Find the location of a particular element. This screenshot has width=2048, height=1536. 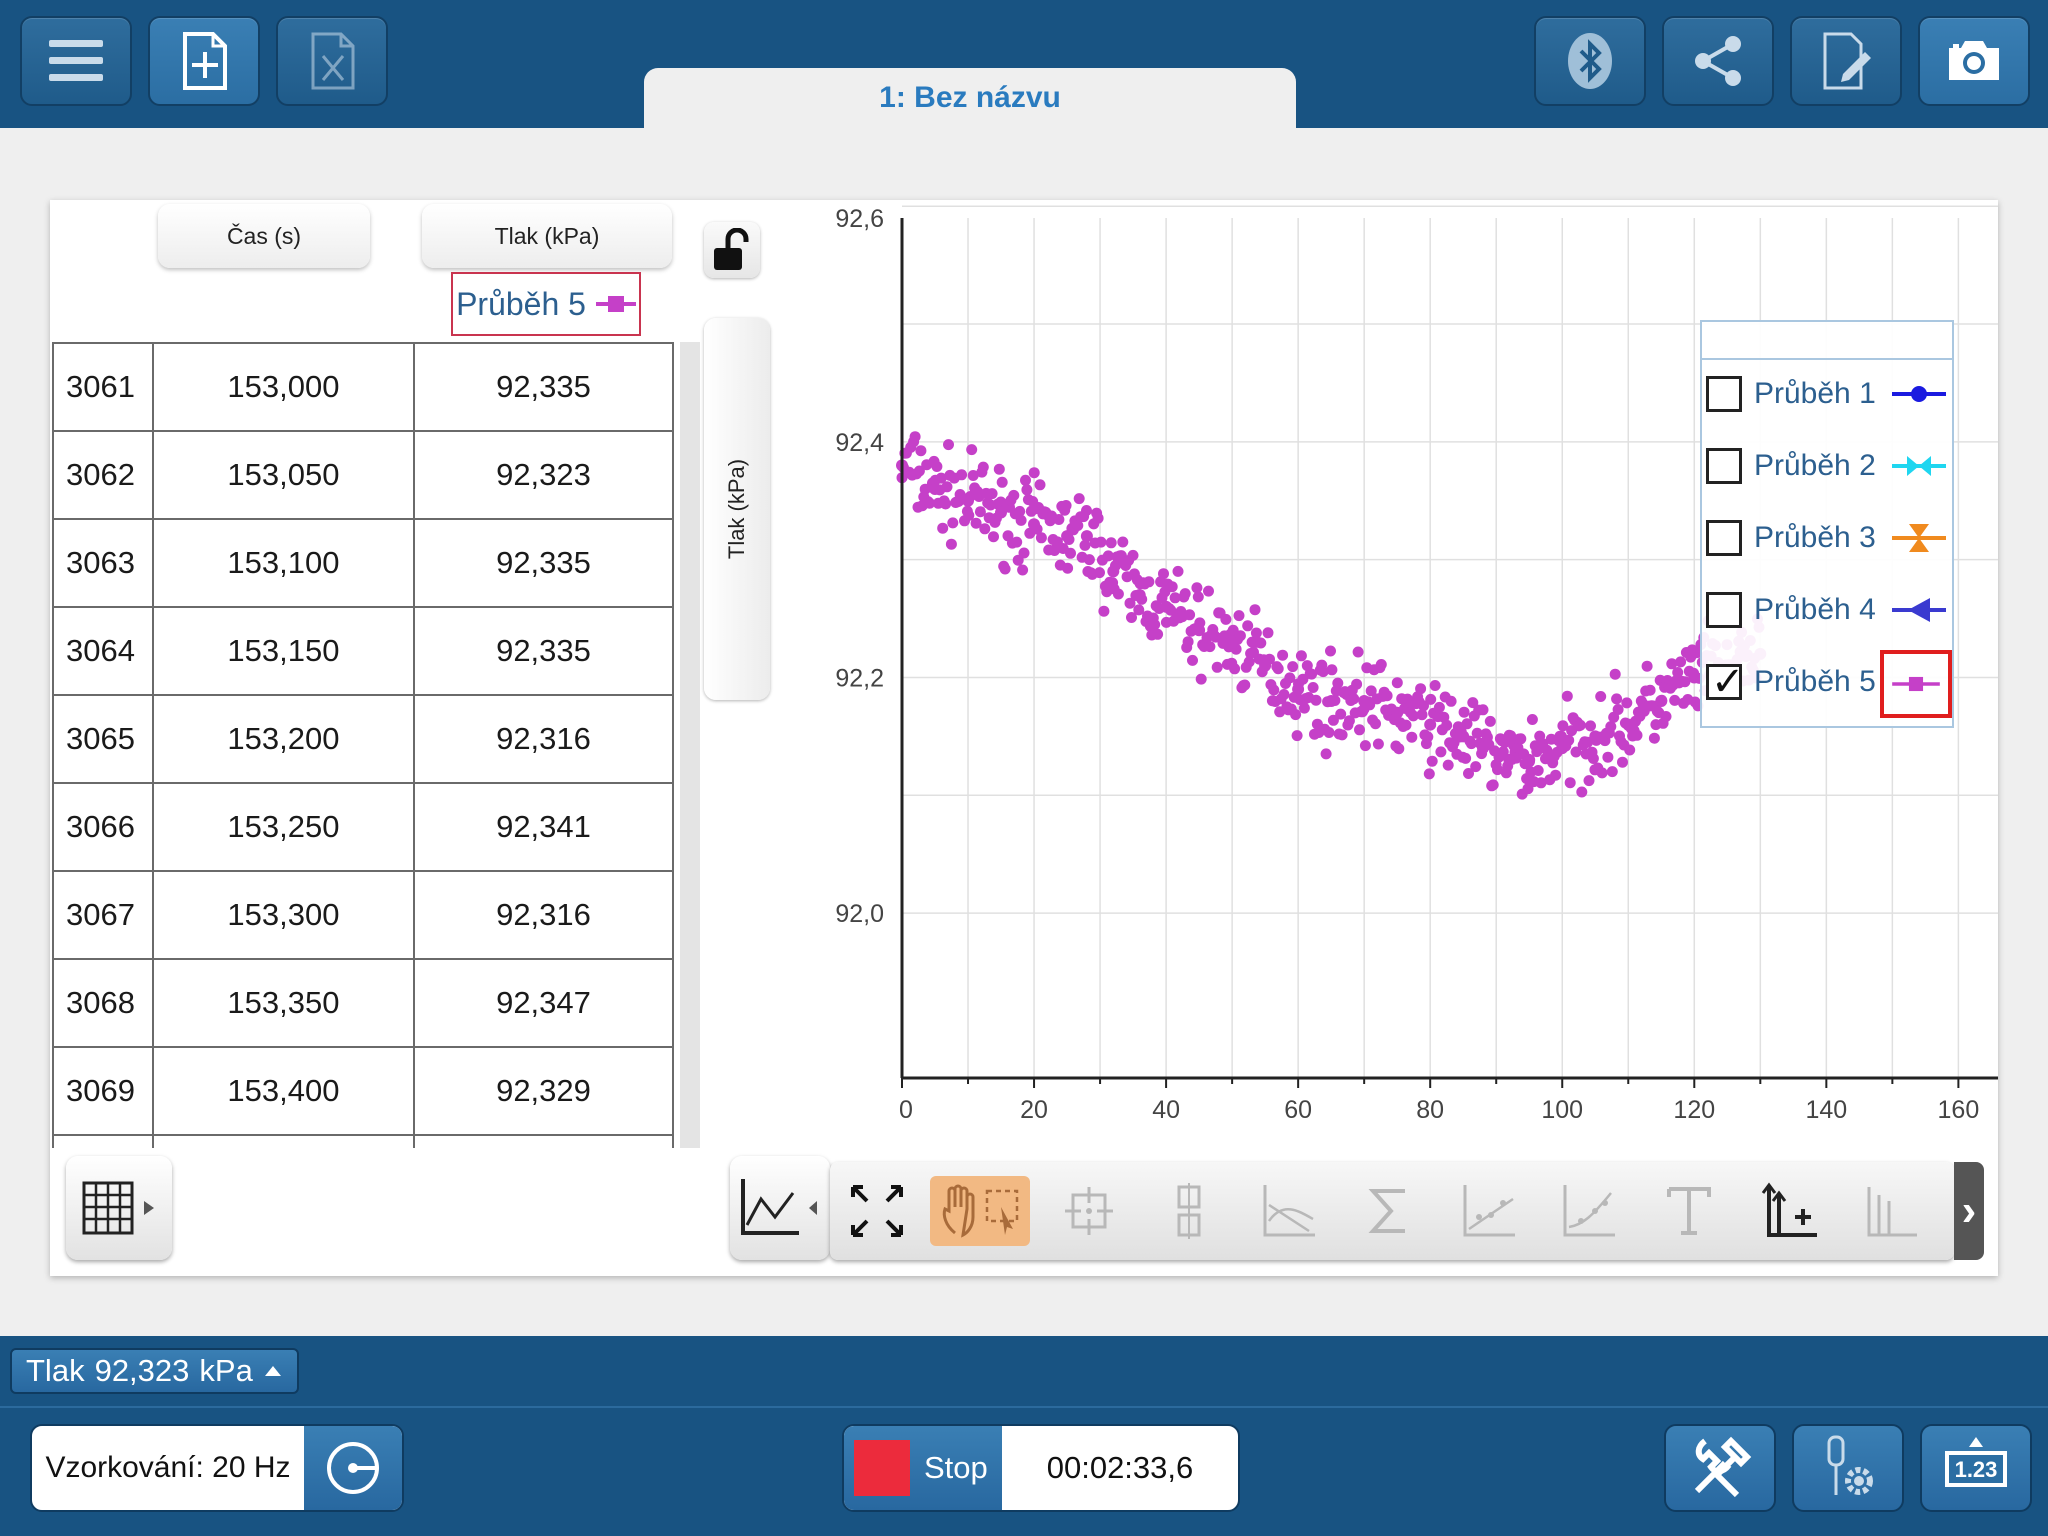

table-row: 3067 153,300 92,316 is located at coordinates (363, 915).